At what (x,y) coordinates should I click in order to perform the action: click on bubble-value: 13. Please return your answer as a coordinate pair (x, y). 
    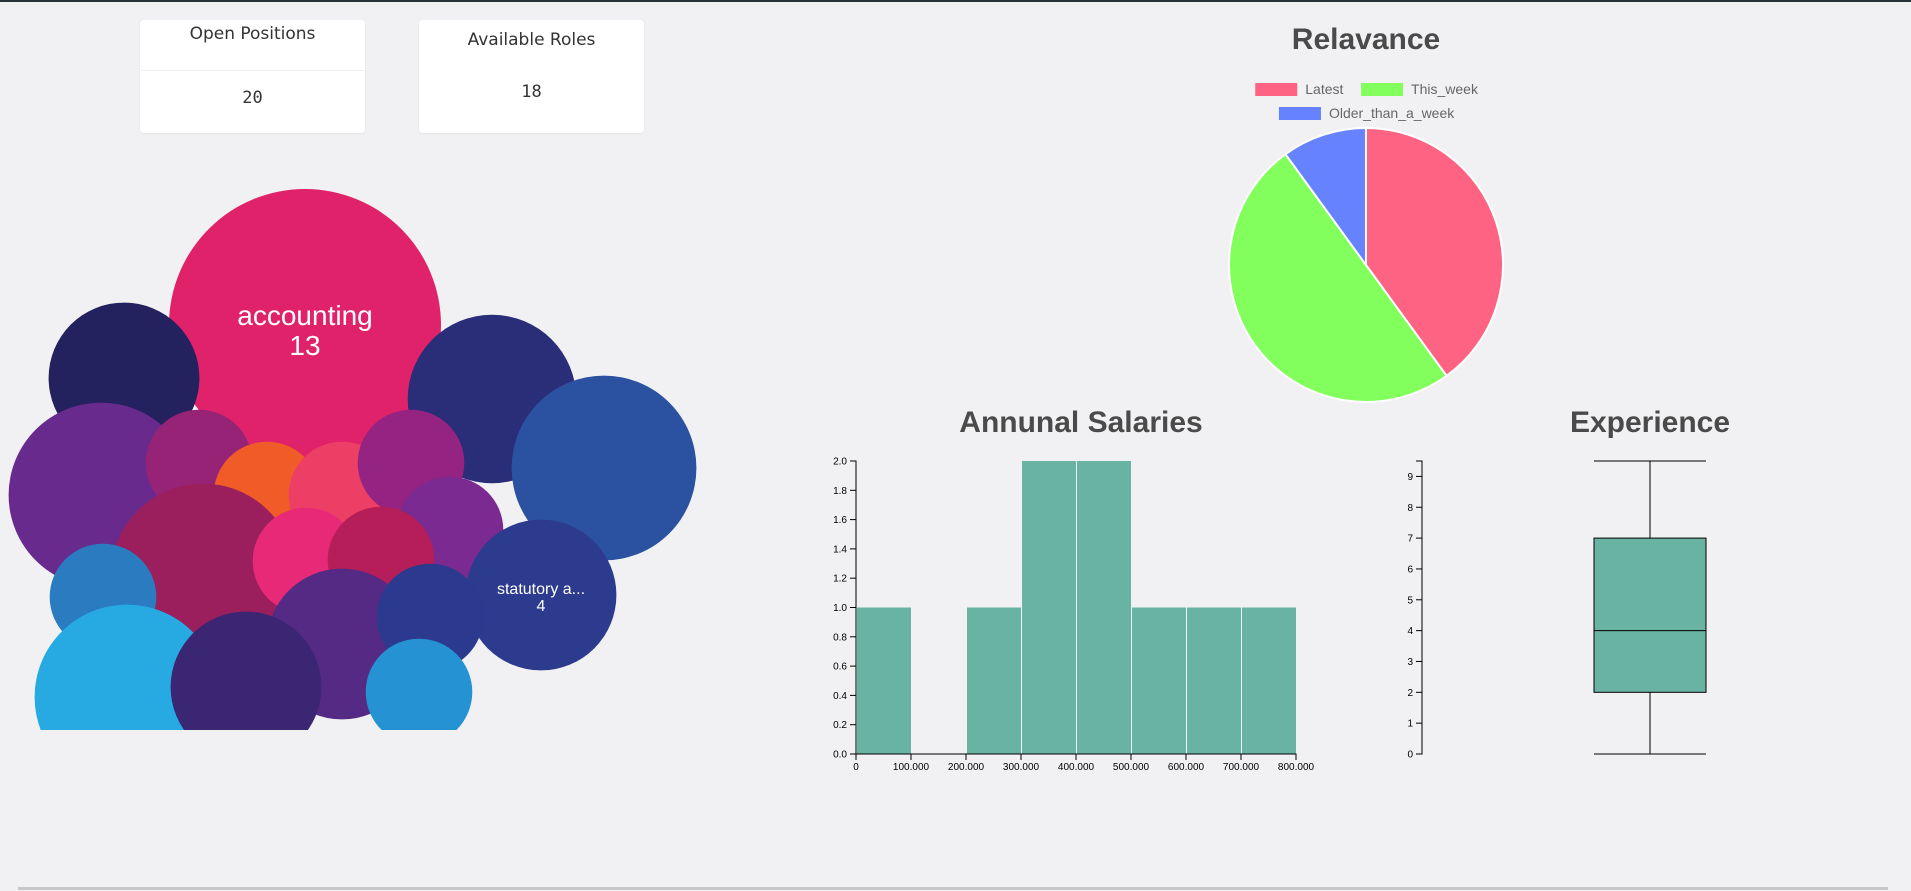
    Looking at the image, I should click on (304, 345).